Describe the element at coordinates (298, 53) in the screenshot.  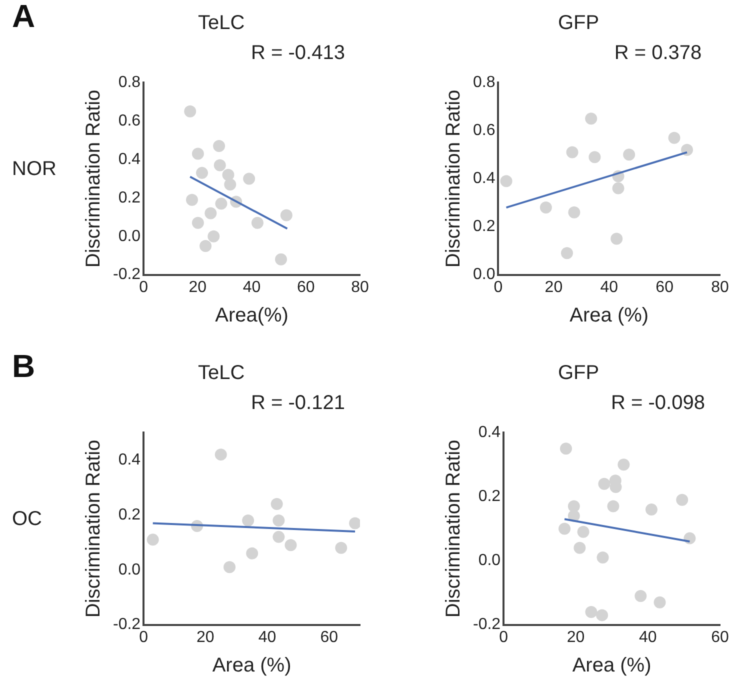
I see `chart-subtitle: R = -0.413` at that location.